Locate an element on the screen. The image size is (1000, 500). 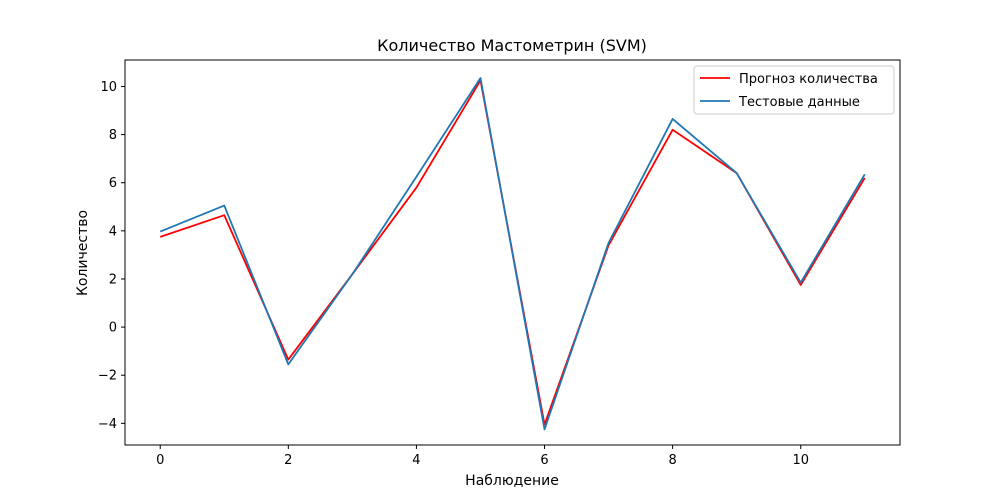
x-tick-label: 8 is located at coordinates (672, 460).